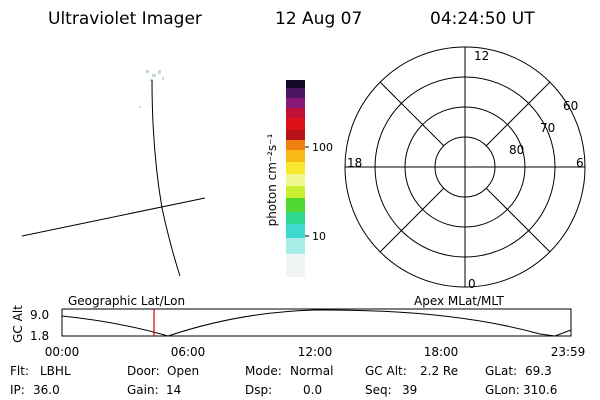 The width and height of the screenshot is (600, 400). I want to click on altitude-curve, so click(316, 323).